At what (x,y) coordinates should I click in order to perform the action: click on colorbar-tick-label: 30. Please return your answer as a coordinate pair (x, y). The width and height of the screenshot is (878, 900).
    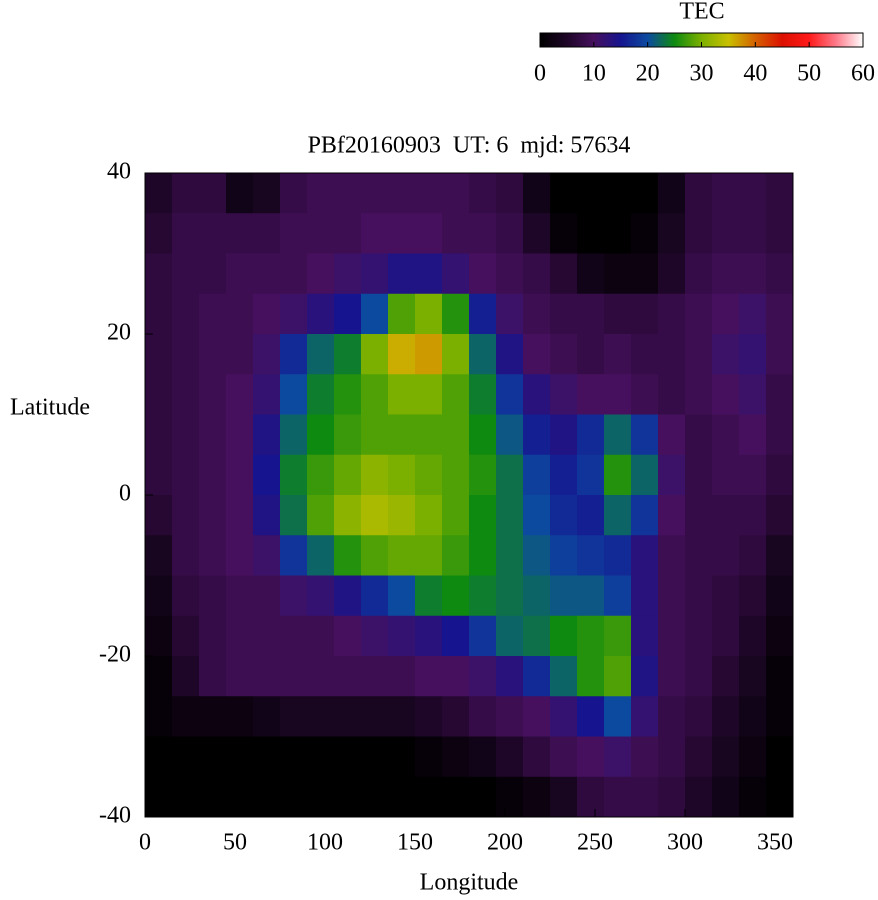
    Looking at the image, I should click on (702, 74).